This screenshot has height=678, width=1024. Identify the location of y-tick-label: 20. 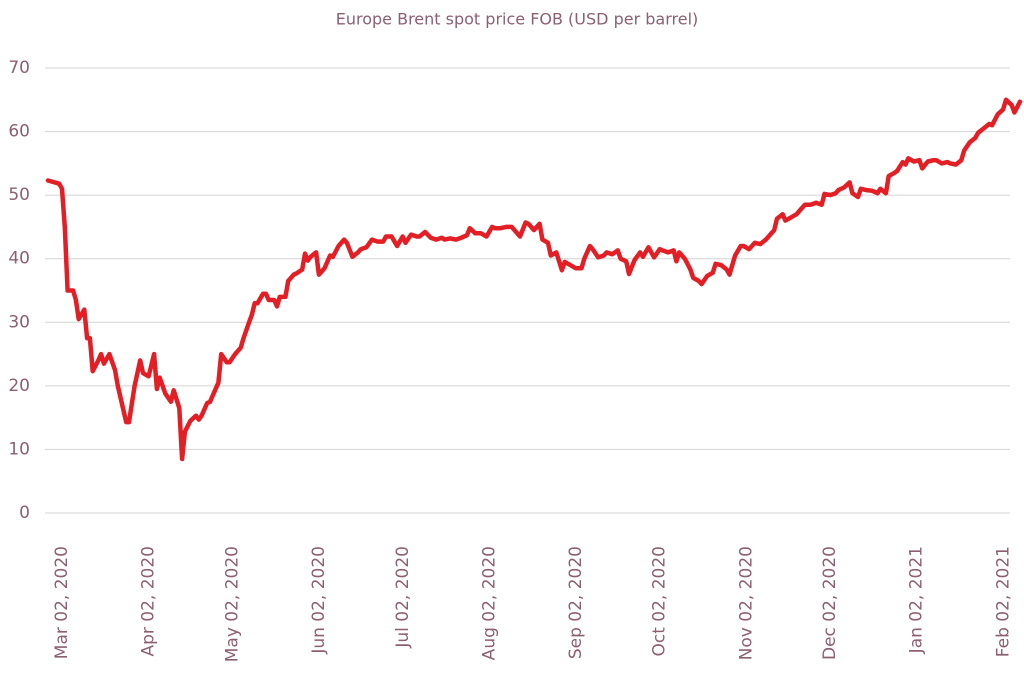
(19, 386).